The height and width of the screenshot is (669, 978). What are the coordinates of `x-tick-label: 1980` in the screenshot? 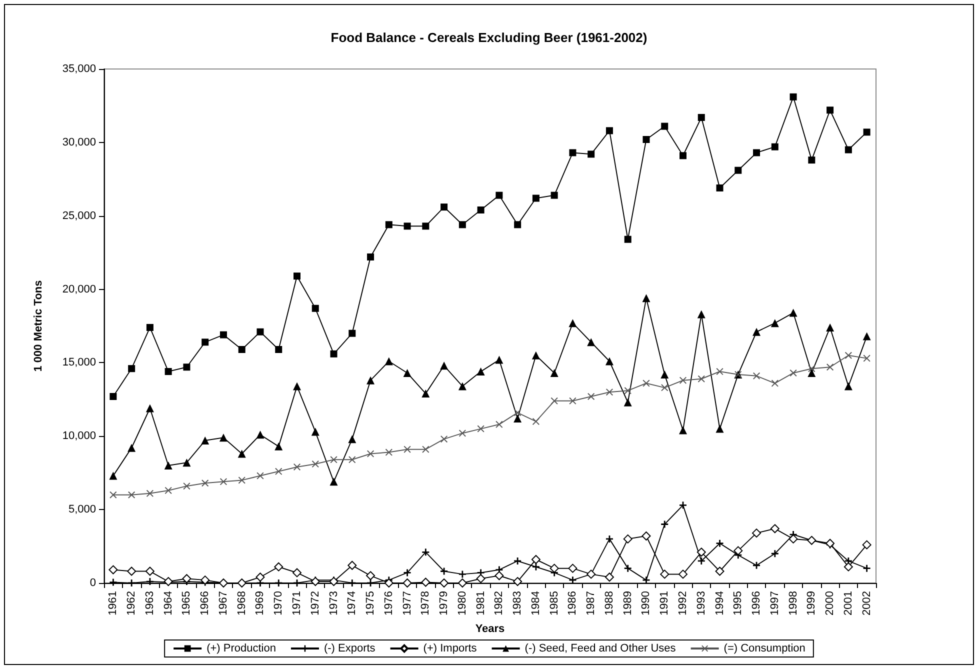 It's located at (462, 603).